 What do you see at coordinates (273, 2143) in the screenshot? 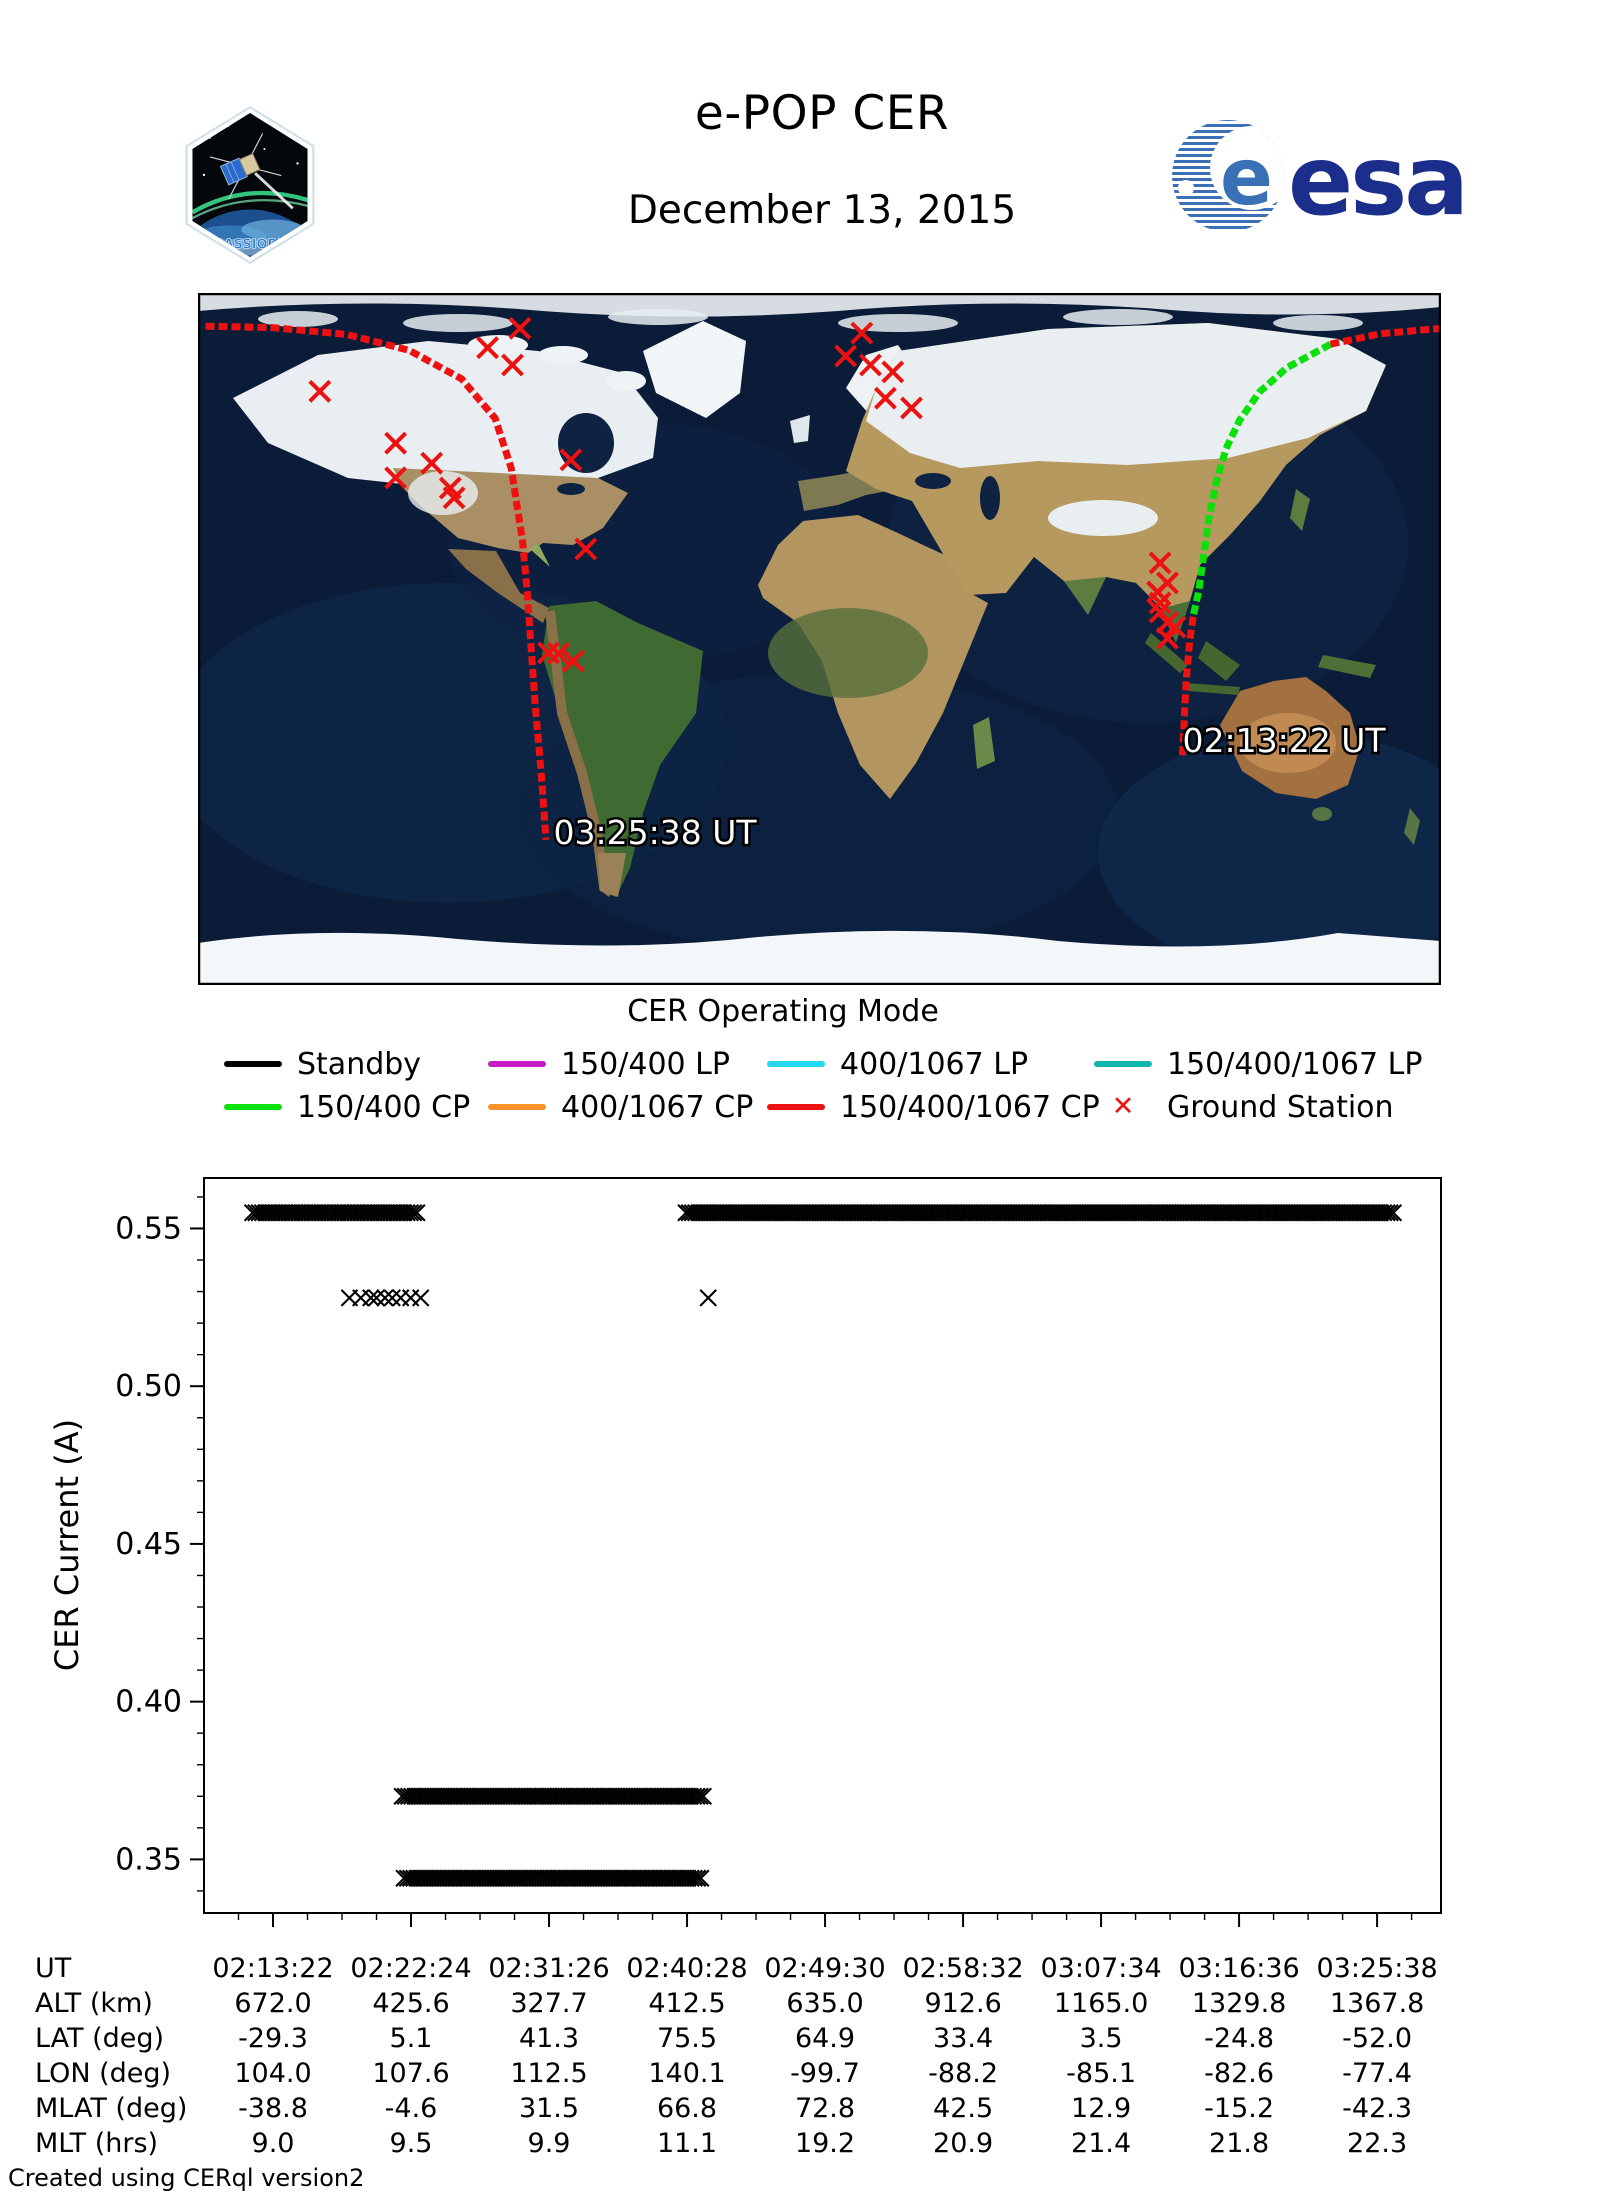
I see `table-cell: 9.0` at bounding box center [273, 2143].